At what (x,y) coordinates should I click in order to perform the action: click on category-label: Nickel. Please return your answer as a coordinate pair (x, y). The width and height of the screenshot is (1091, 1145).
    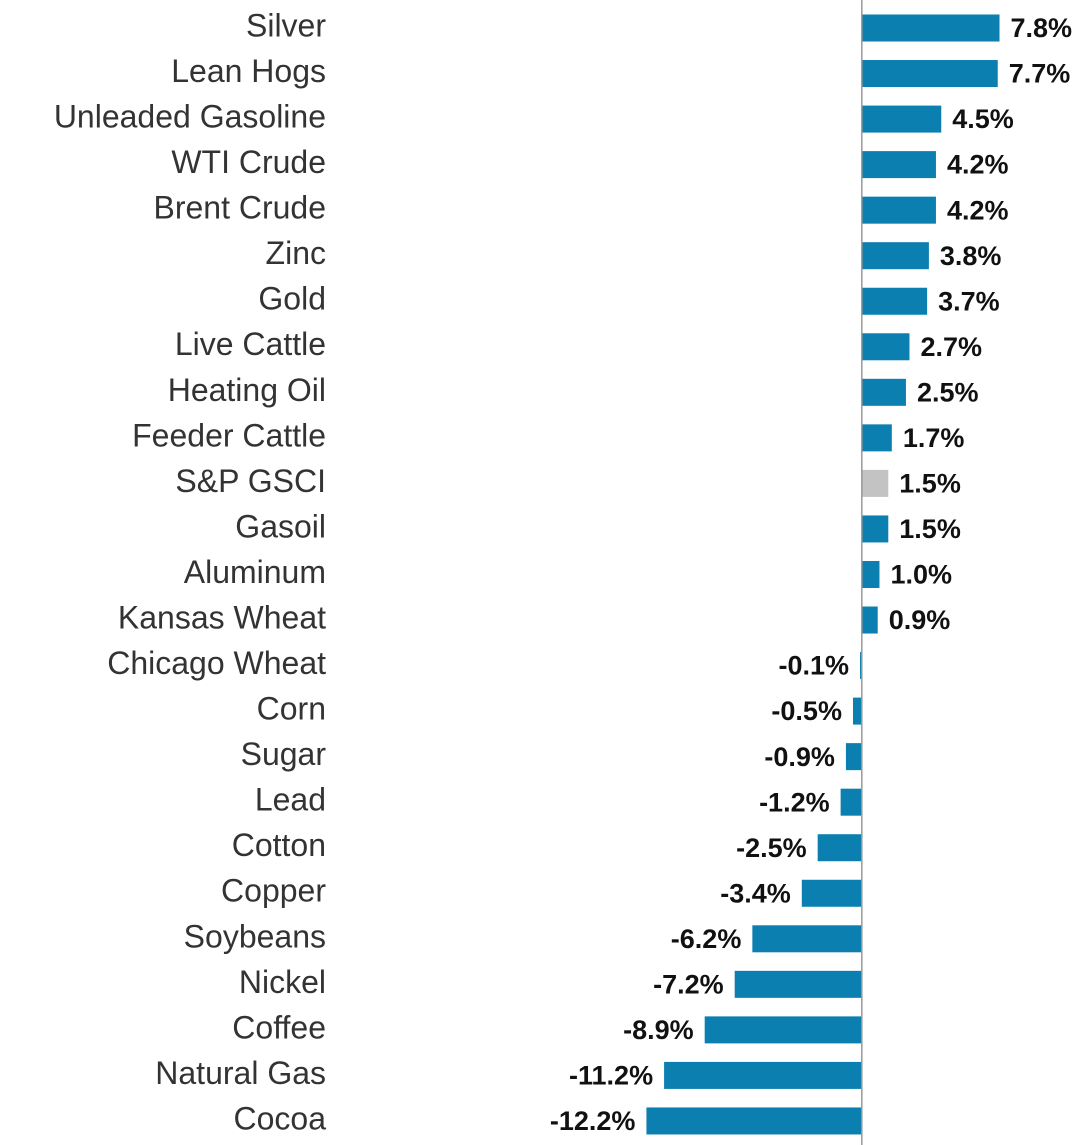
    Looking at the image, I should click on (282, 982).